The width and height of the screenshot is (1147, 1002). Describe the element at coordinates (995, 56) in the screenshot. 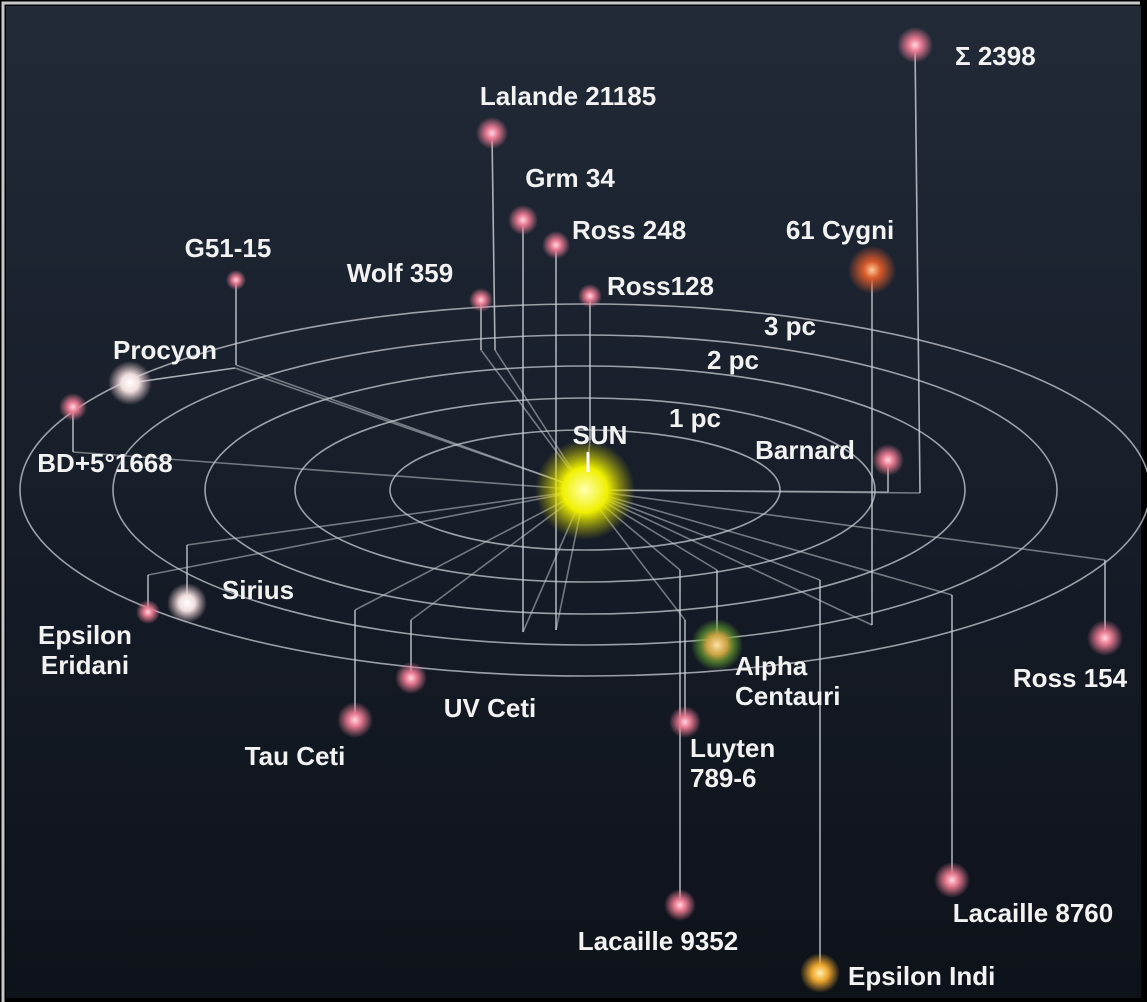

I see `star-label: Σ 2398` at that location.